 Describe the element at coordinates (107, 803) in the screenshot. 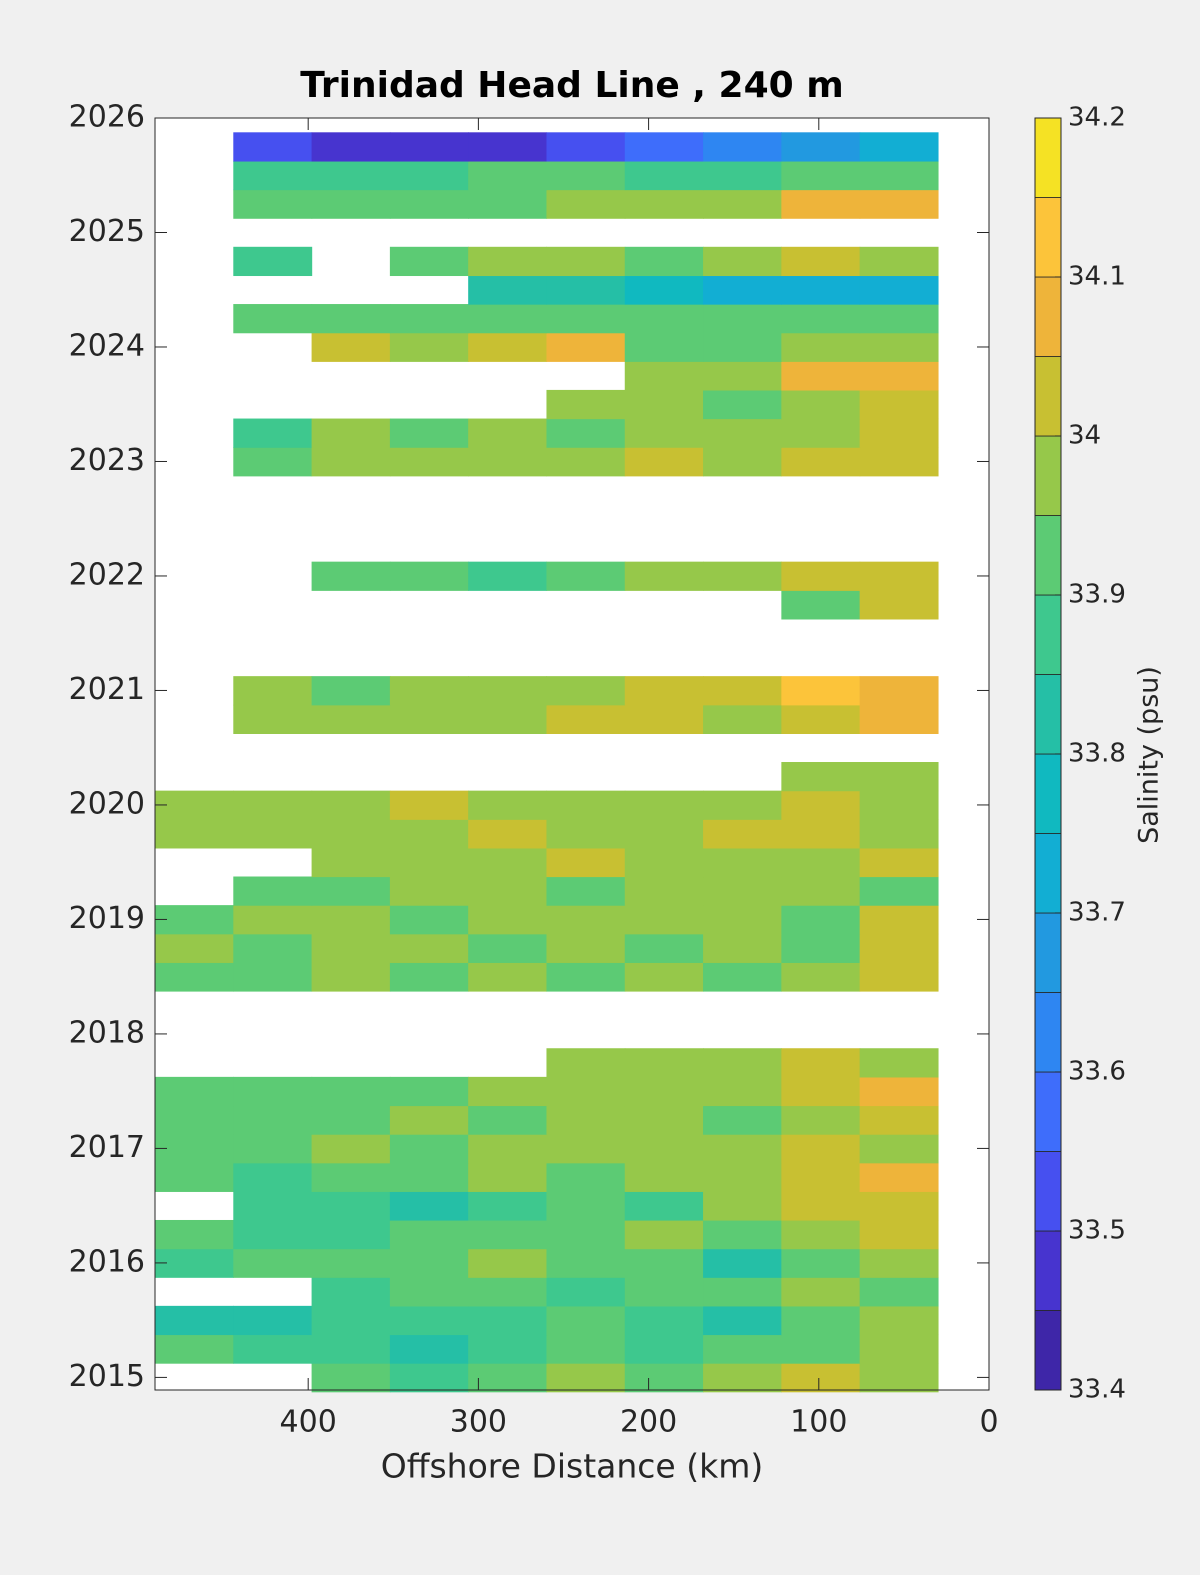

I see `y-tick-label: 2020` at that location.